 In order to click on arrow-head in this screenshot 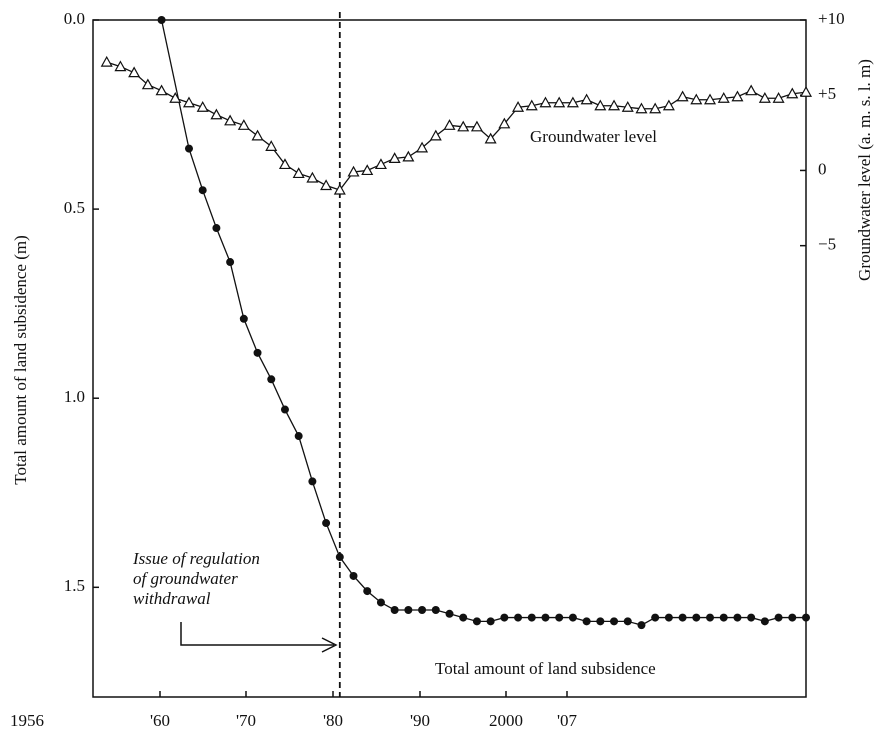, I will do `click(329, 645)`.